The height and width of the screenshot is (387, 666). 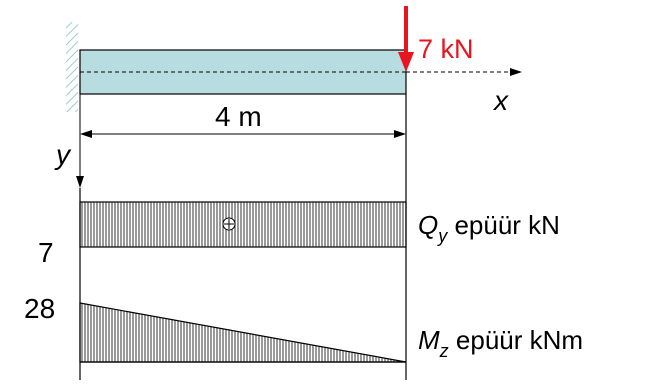 What do you see at coordinates (238, 116) in the screenshot?
I see `span-label: 4 m` at bounding box center [238, 116].